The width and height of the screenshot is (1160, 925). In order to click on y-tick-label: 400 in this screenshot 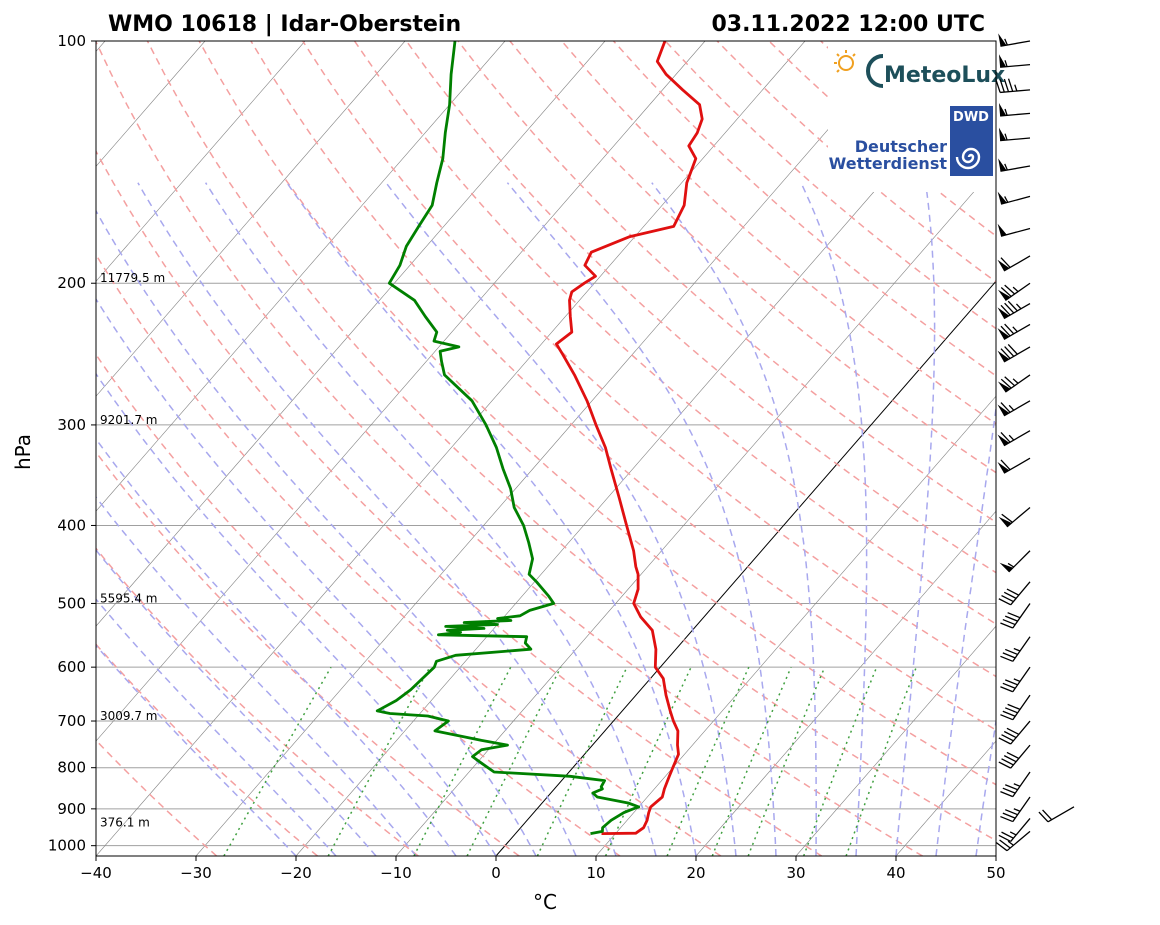, I will do `click(71, 525)`.